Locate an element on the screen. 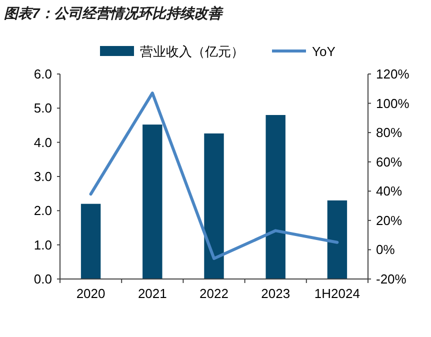 Image resolution: width=431 pixels, height=337 pixels. y2-tick-label: 120% is located at coordinates (393, 74).